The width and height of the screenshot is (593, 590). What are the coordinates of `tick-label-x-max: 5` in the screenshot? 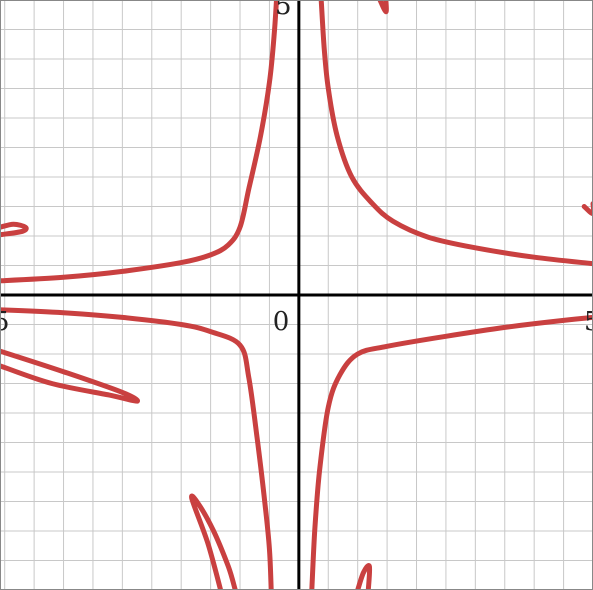 It's located at (588, 322).